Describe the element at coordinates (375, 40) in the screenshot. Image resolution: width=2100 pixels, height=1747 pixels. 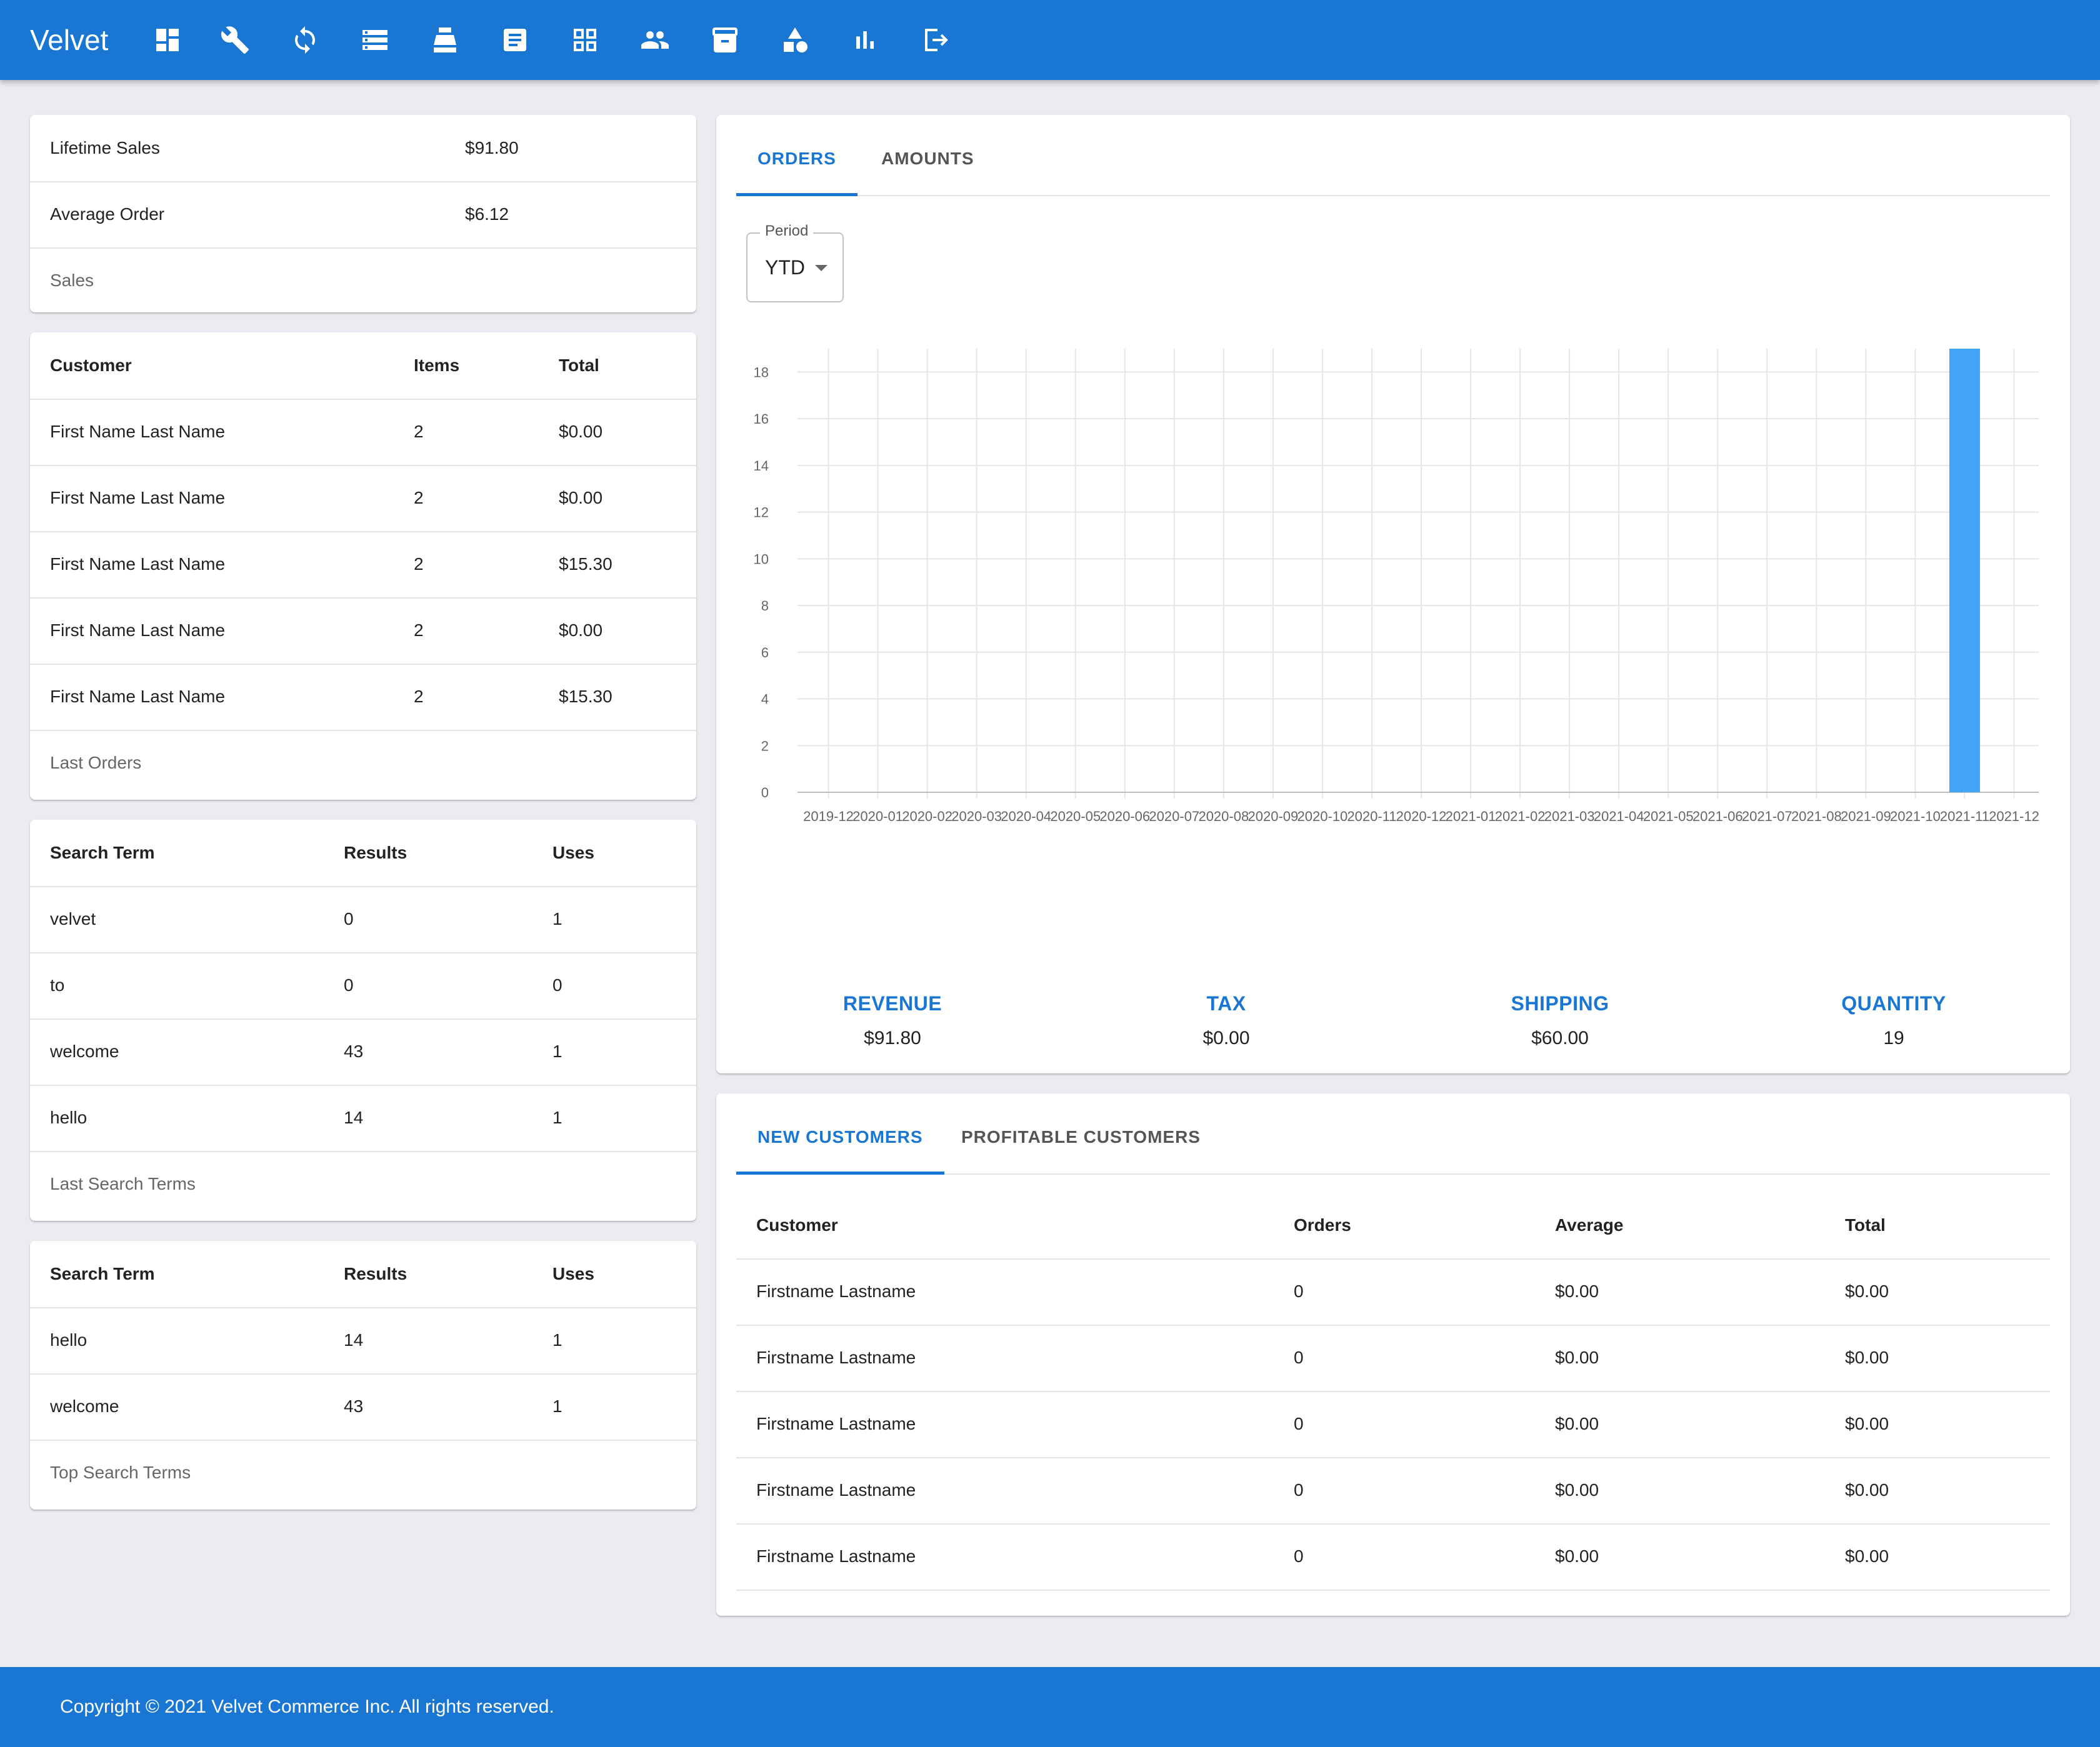
I see `storage-icon` at that location.